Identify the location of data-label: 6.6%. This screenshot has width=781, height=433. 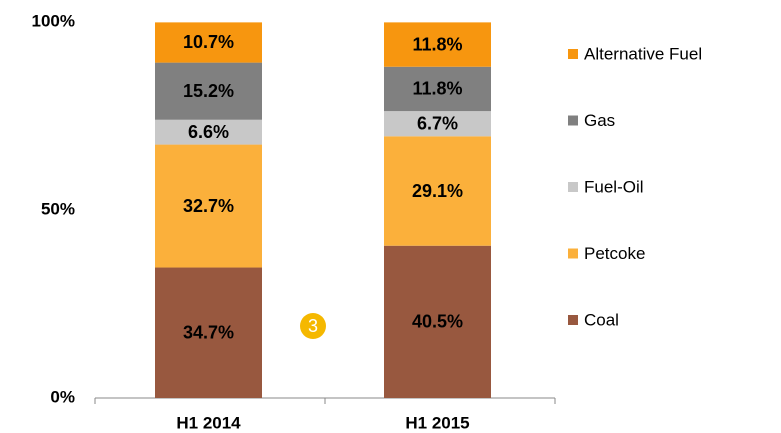
(208, 132).